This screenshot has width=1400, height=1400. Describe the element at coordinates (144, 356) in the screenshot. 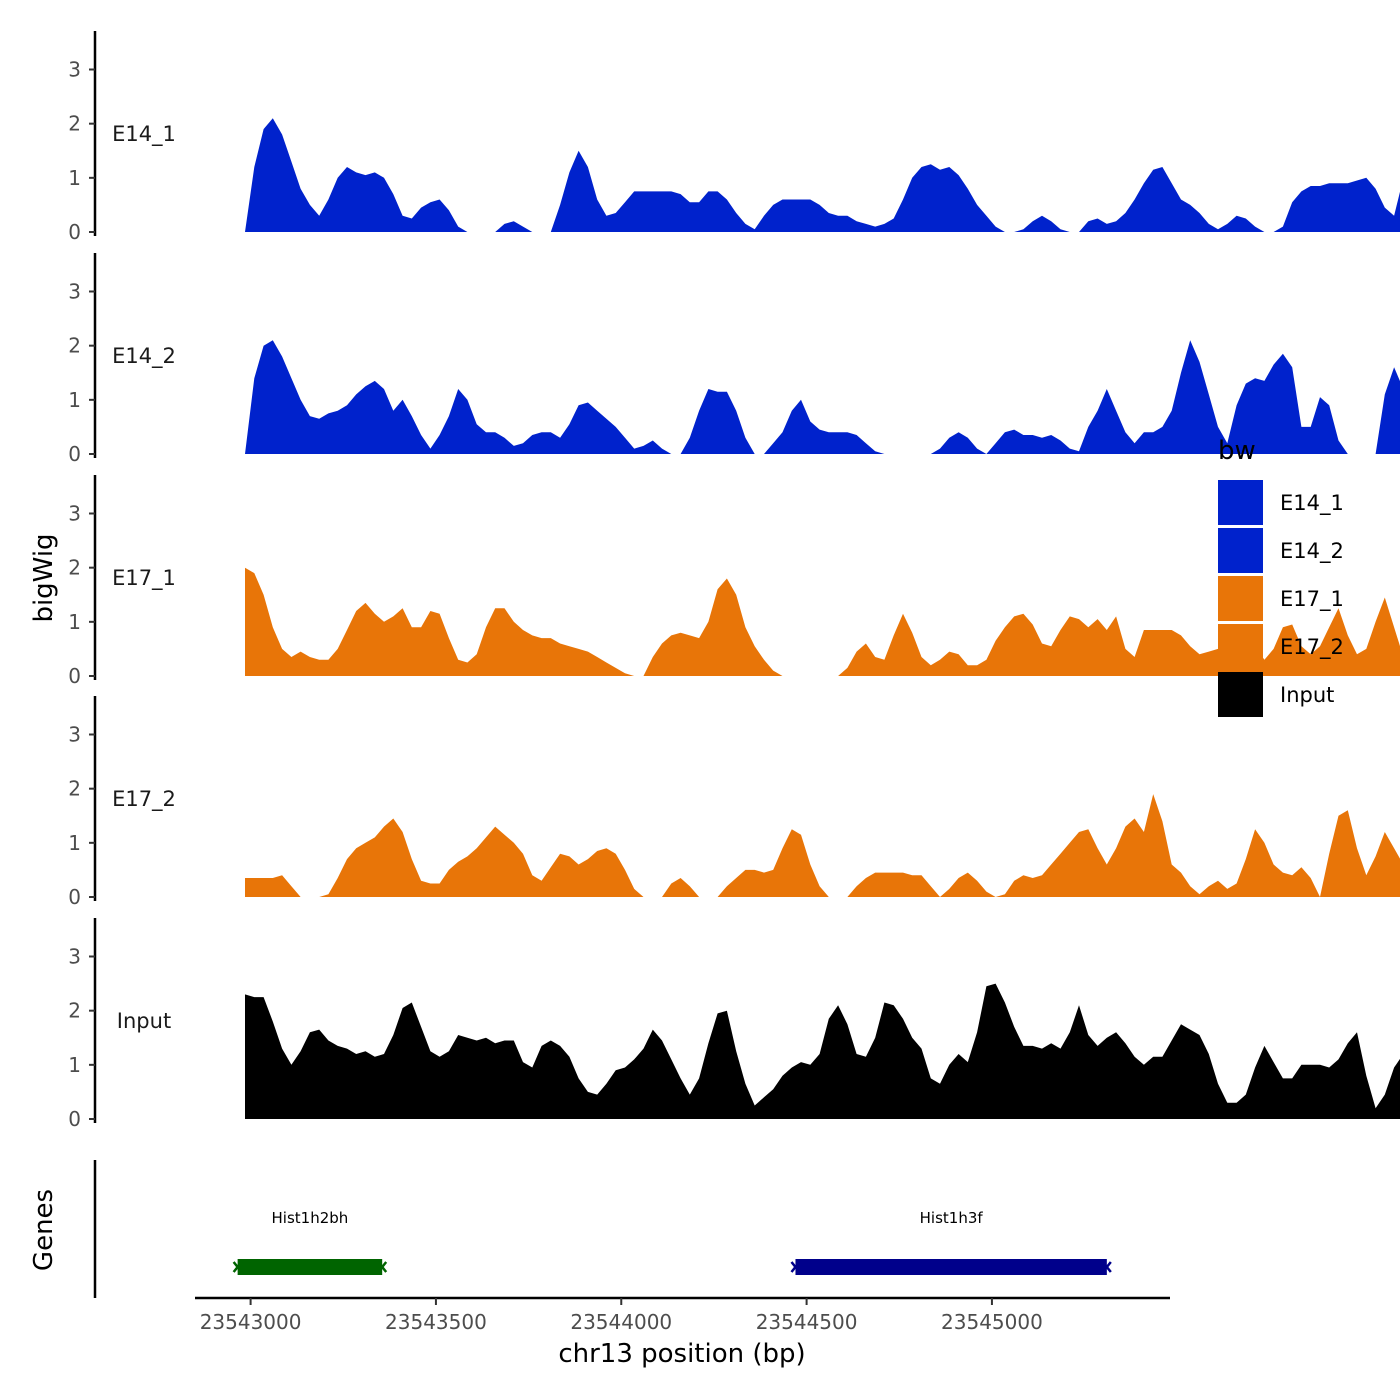

I see `track-label: E14_2` at that location.